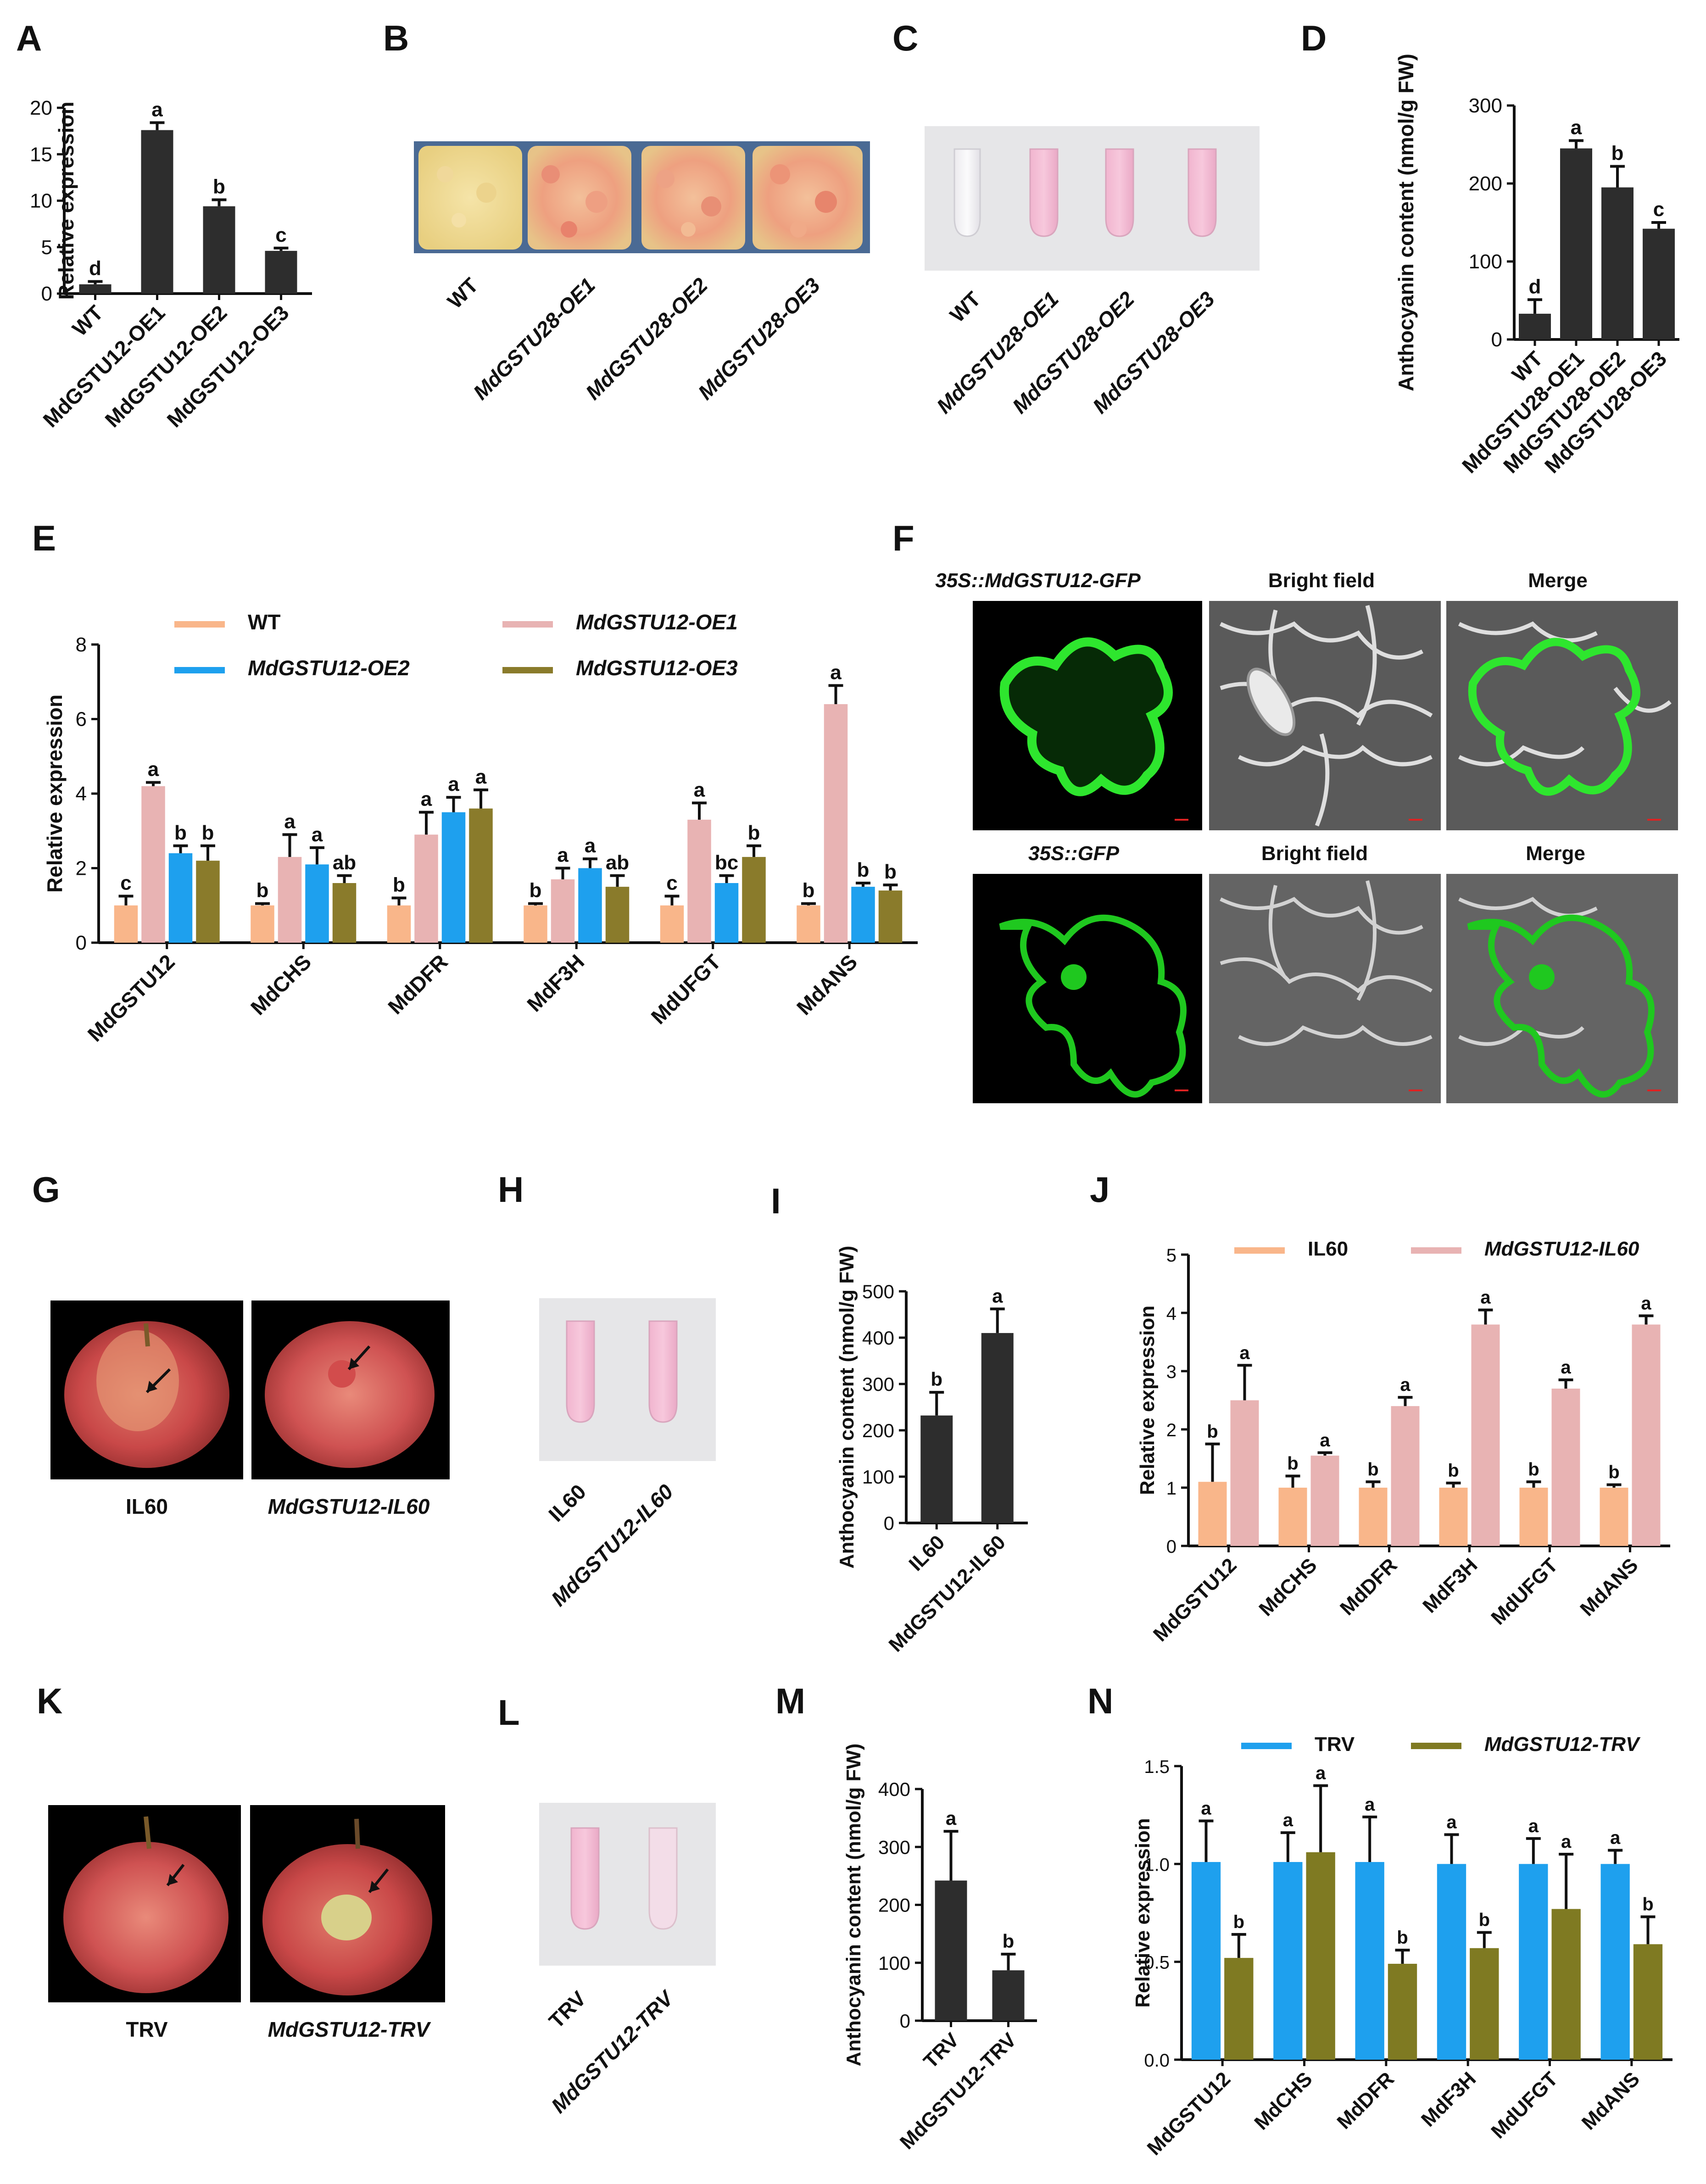  Describe the element at coordinates (219, 186) in the screenshot. I see `panel-a-significance-letter: b` at that location.